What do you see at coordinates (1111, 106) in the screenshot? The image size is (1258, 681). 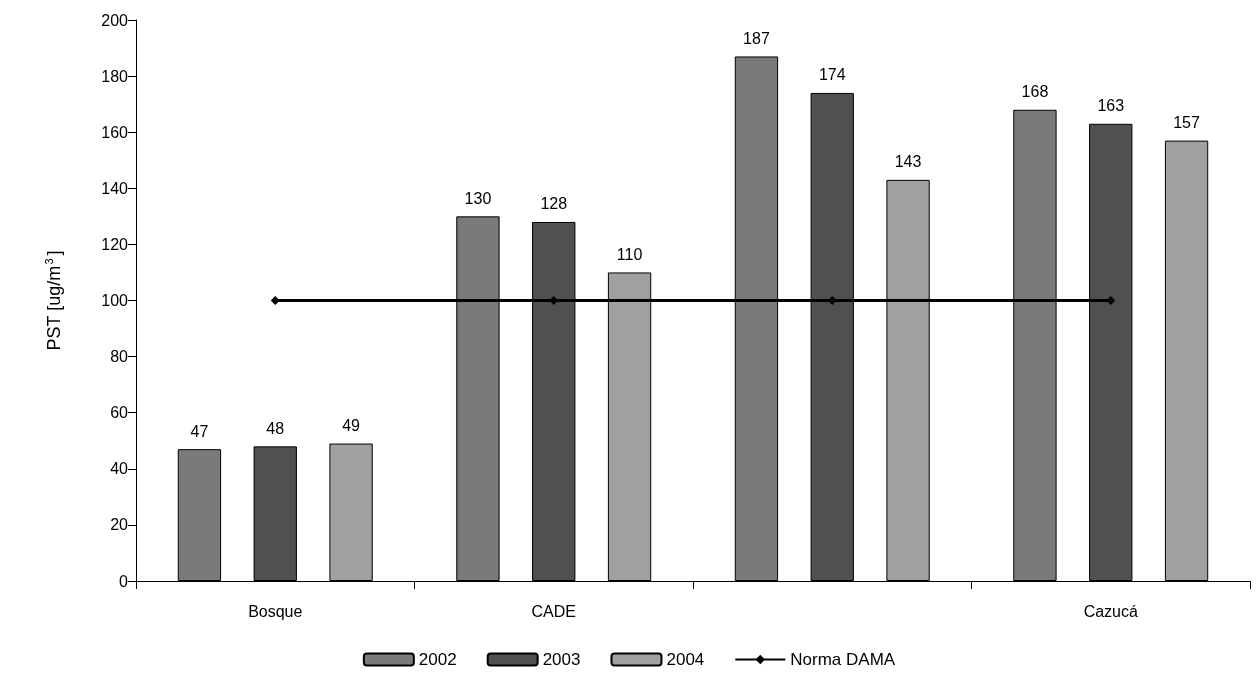 I see `data-label: 163` at bounding box center [1111, 106].